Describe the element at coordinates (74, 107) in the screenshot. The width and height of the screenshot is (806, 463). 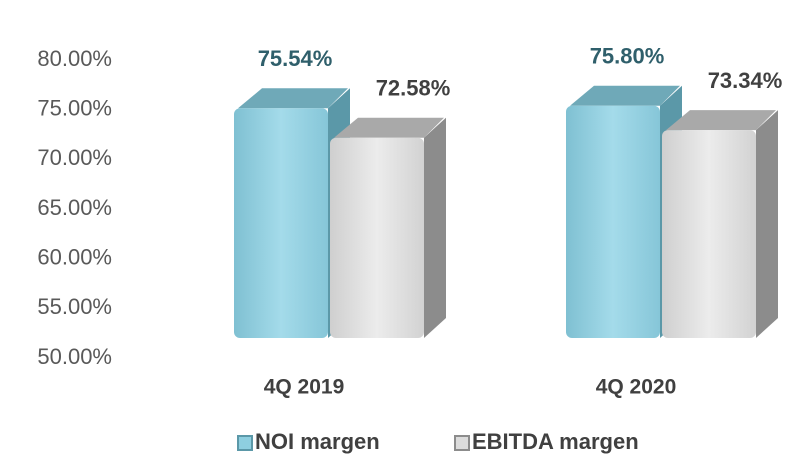
I see `y-tick-label: 75.00%` at that location.